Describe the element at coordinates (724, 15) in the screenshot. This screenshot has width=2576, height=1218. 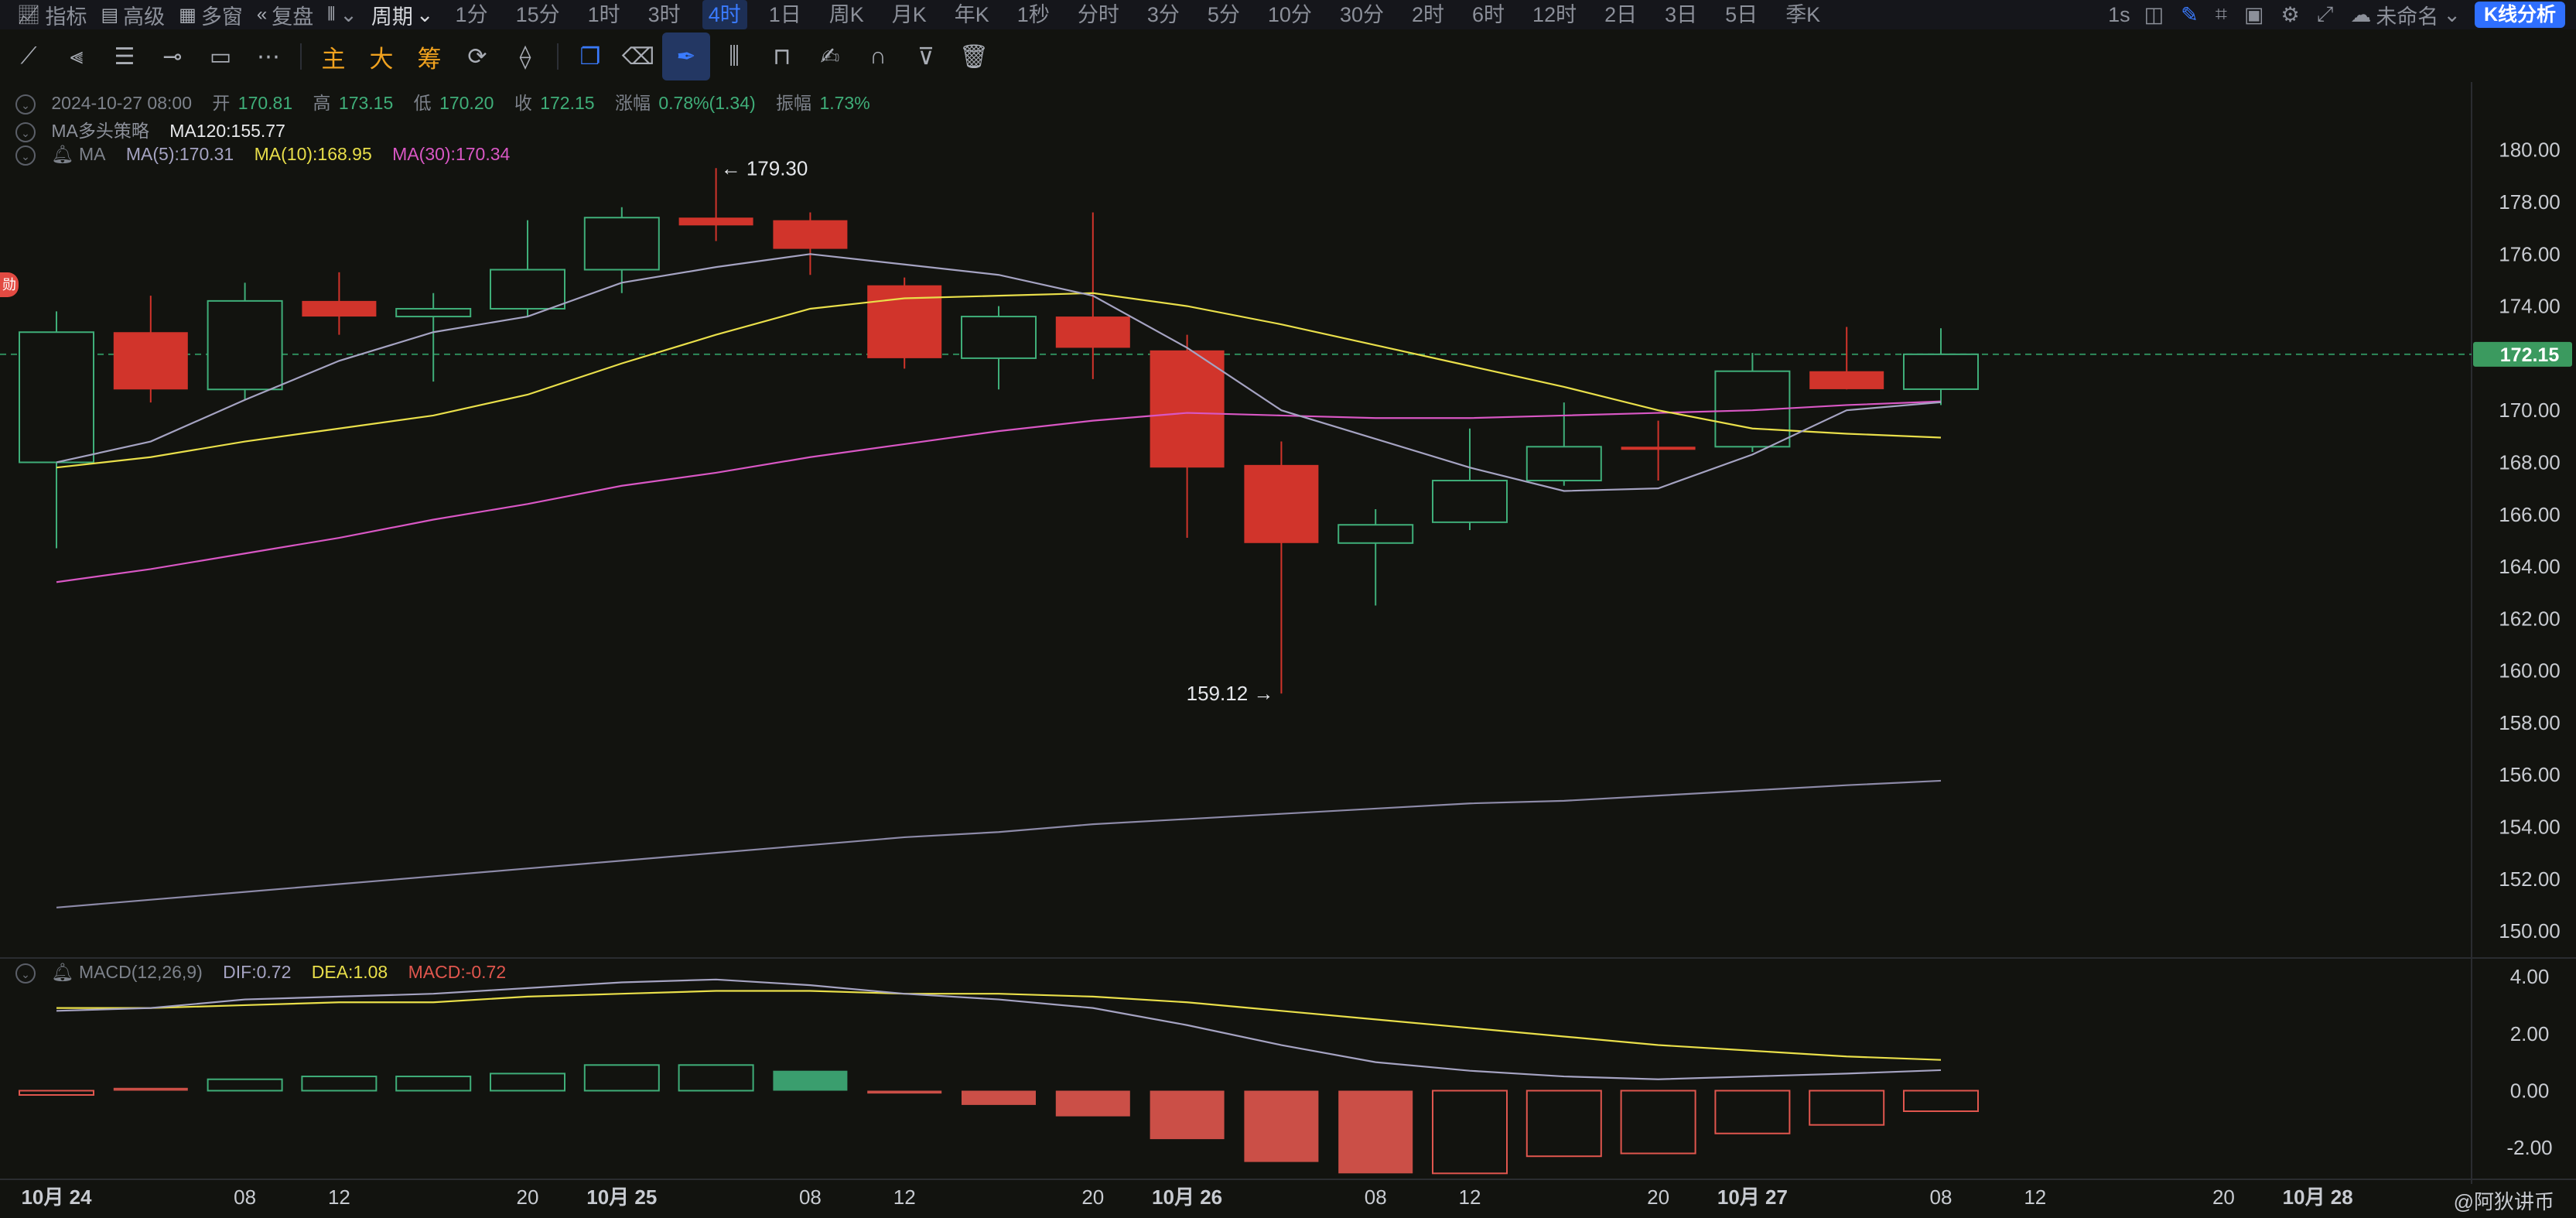
I see `period-4: 4时` at that location.